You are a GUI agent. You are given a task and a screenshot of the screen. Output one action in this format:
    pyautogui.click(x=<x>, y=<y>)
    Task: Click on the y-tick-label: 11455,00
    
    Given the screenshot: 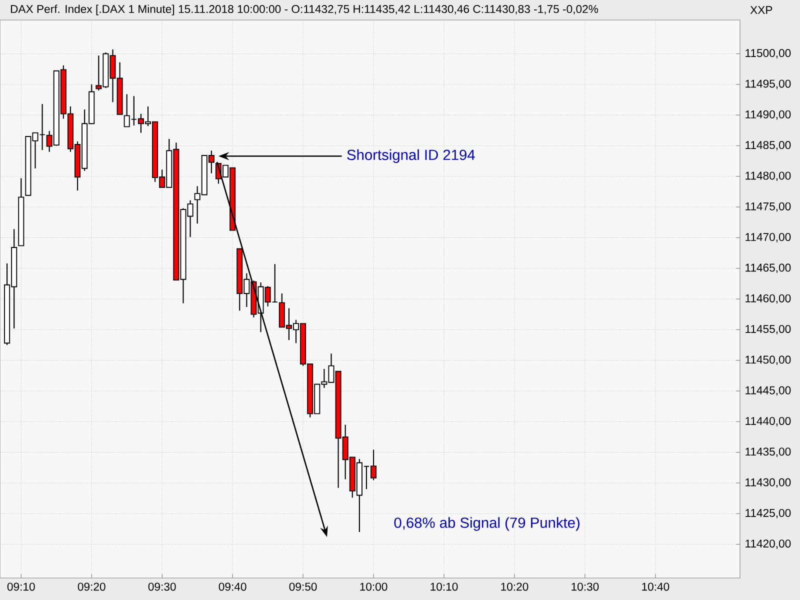 What is the action you would take?
    pyautogui.click(x=768, y=329)
    